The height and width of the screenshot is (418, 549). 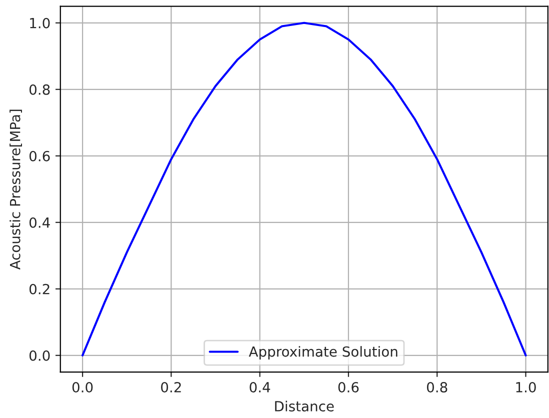 I want to click on legend-label: Approximate Solution, so click(x=323, y=353).